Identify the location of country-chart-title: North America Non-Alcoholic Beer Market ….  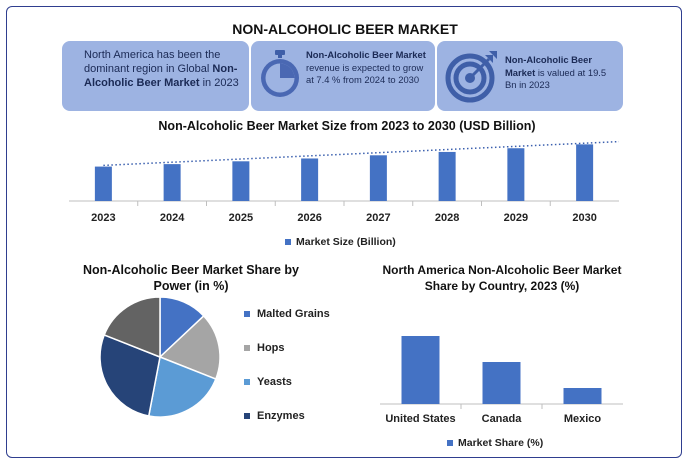
(502, 278).